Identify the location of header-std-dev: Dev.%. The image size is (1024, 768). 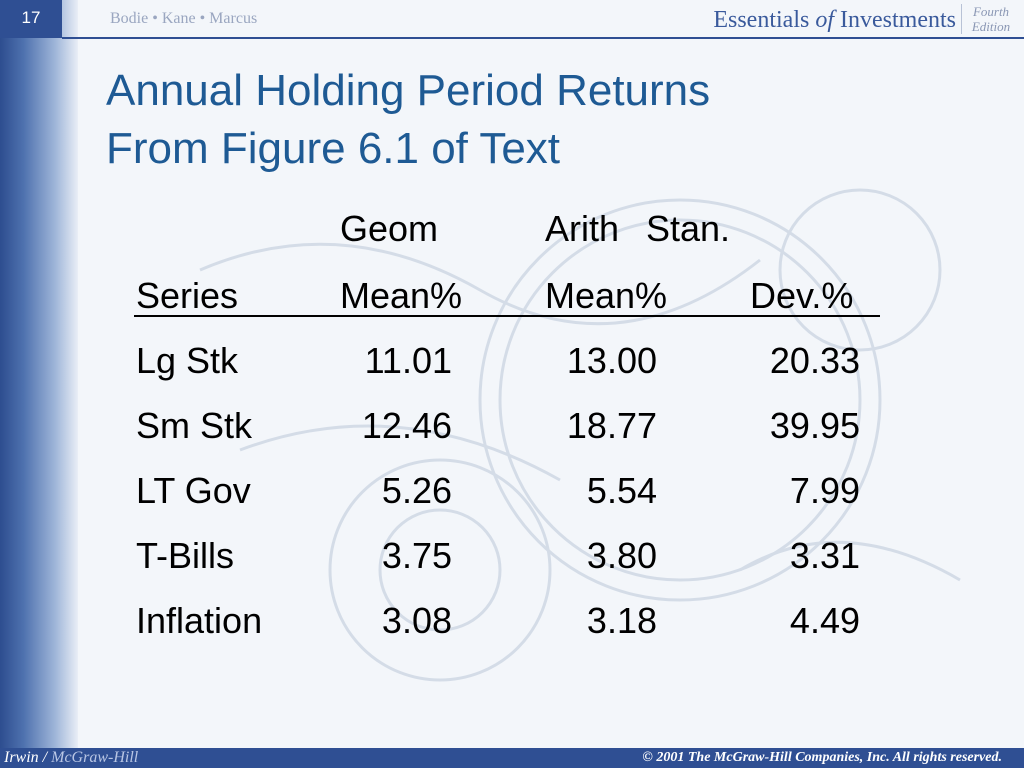
(802, 295).